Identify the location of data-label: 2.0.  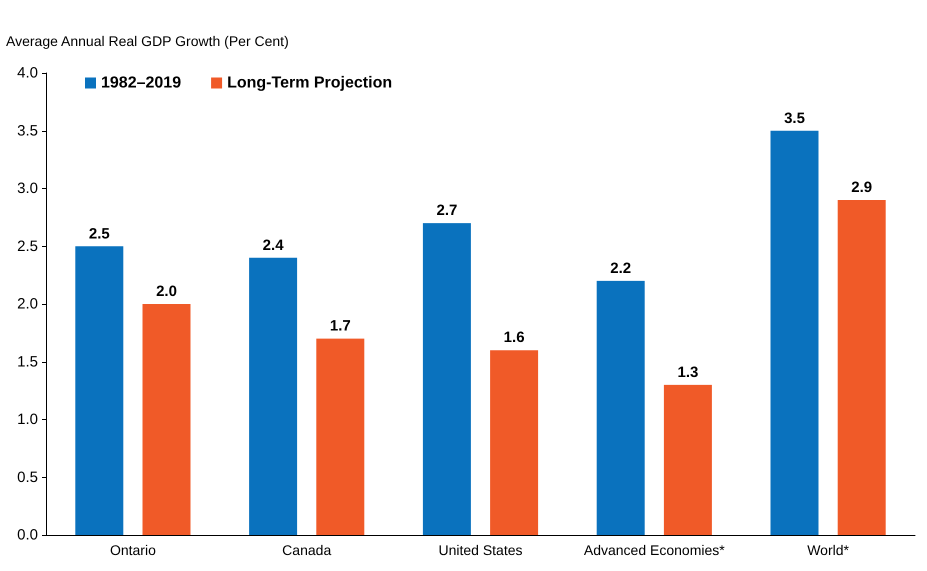
(166, 291).